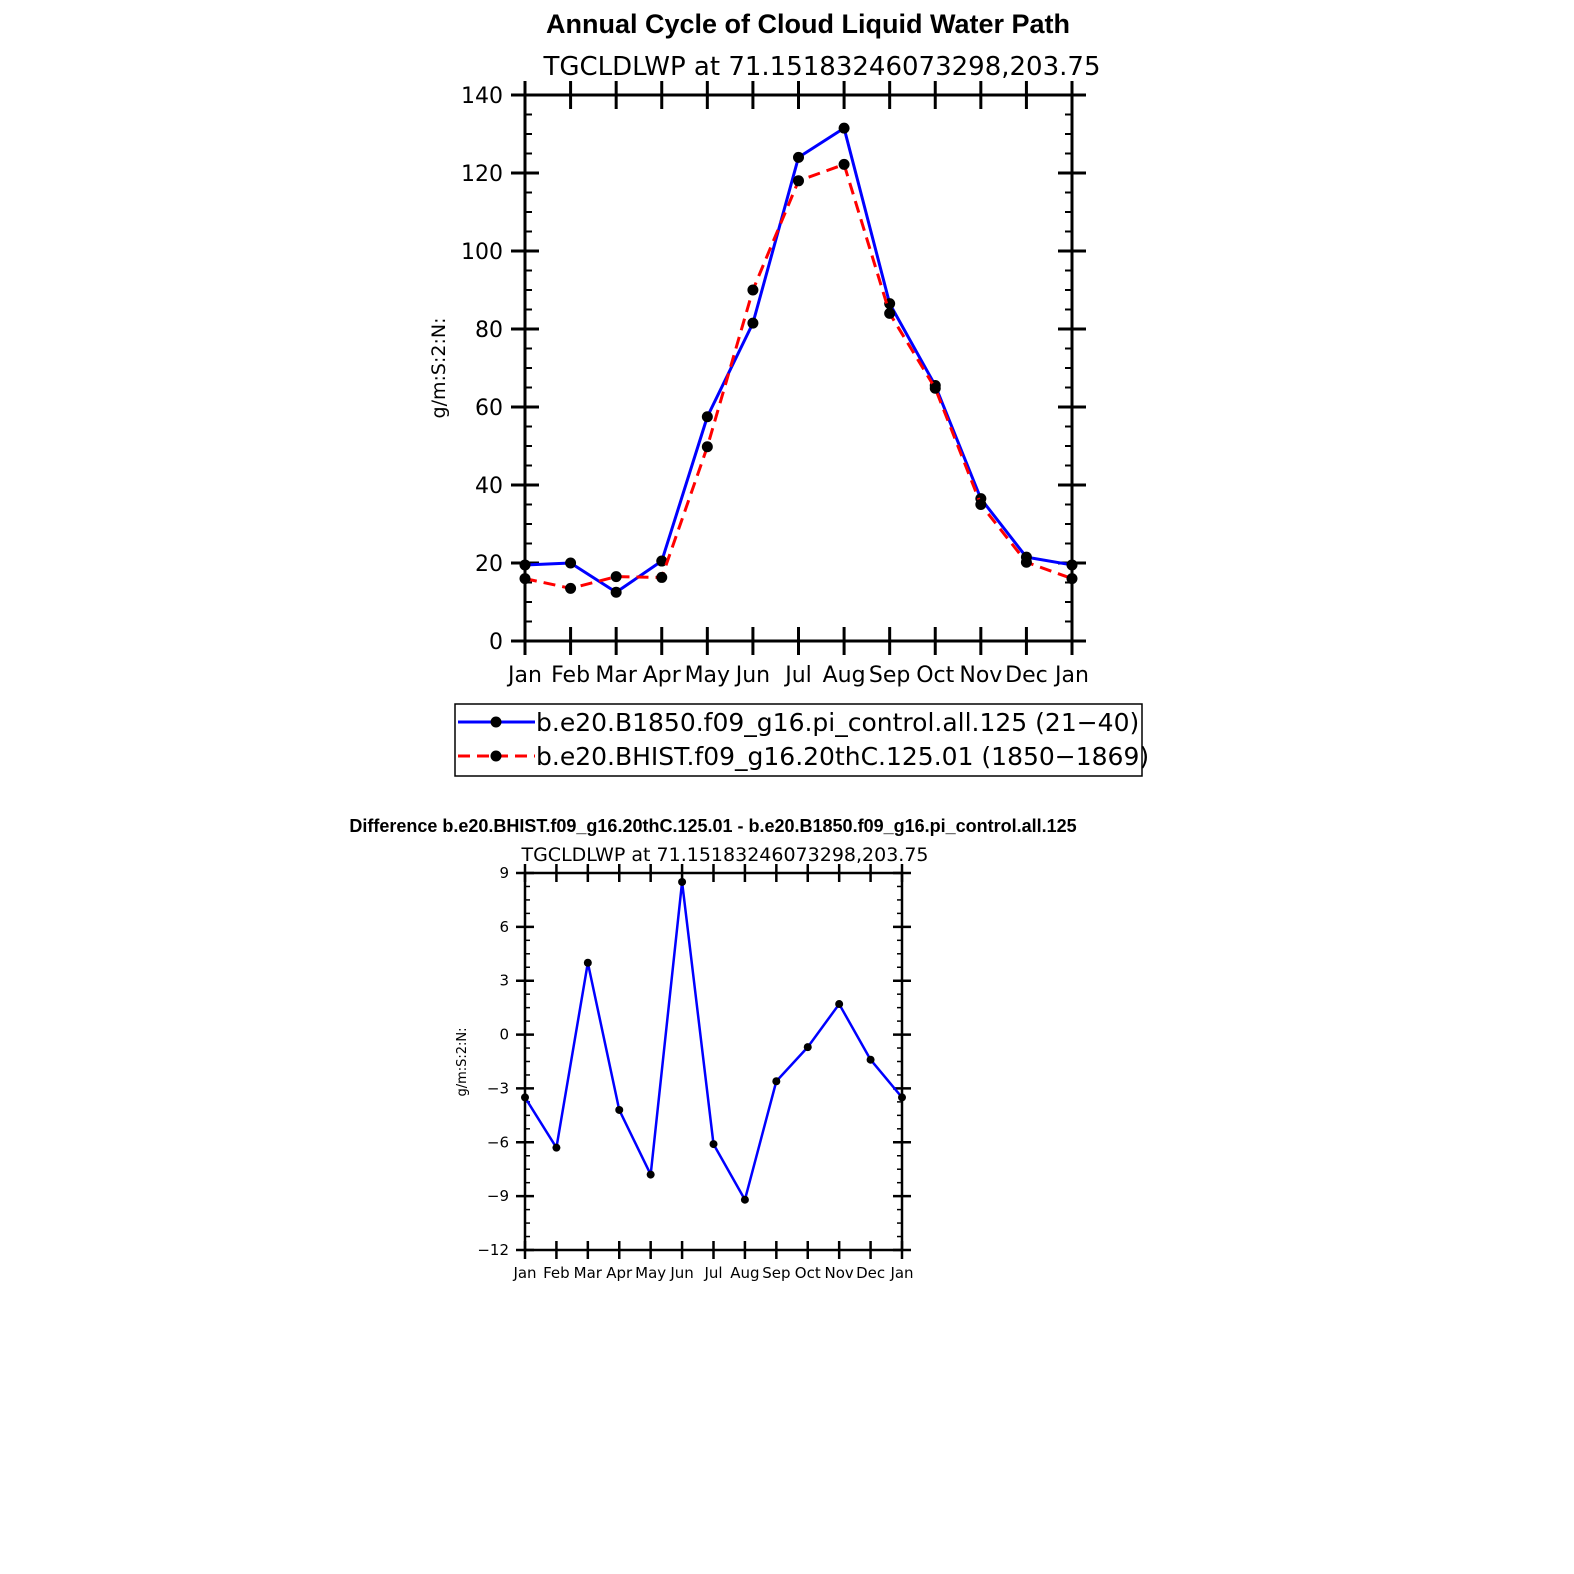 Image resolution: width=1574 pixels, height=1574 pixels. What do you see at coordinates (462, 1061) in the screenshot?
I see `difference-y-axis-label: g/m:S:2:N:` at bounding box center [462, 1061].